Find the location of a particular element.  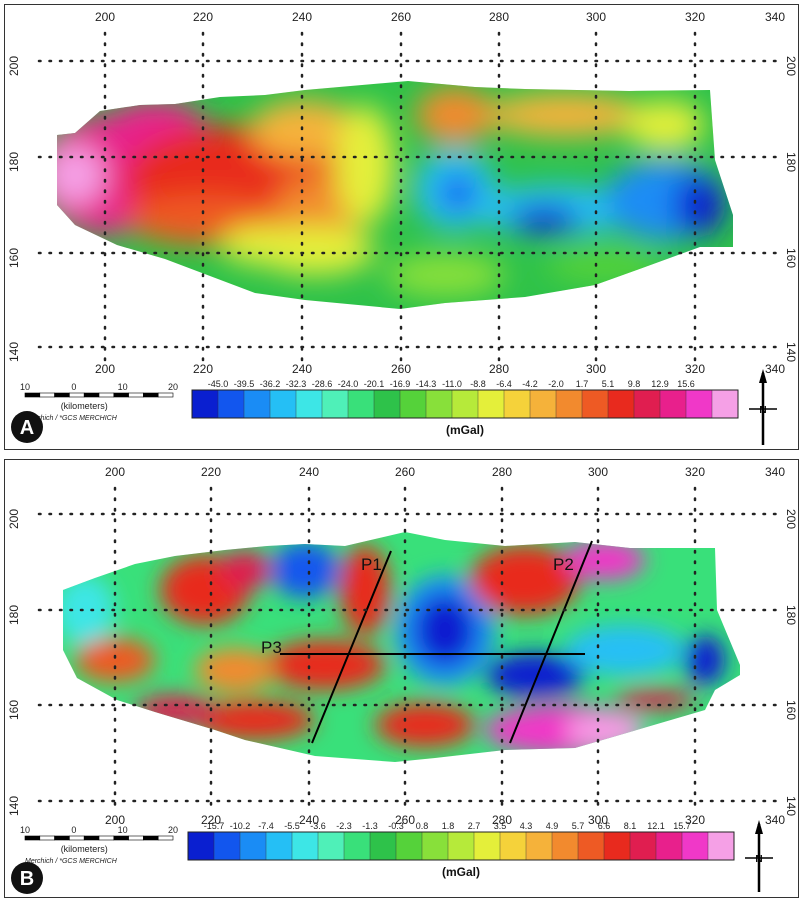

colorbar-label: -14.3 is located at coordinates (426, 384).